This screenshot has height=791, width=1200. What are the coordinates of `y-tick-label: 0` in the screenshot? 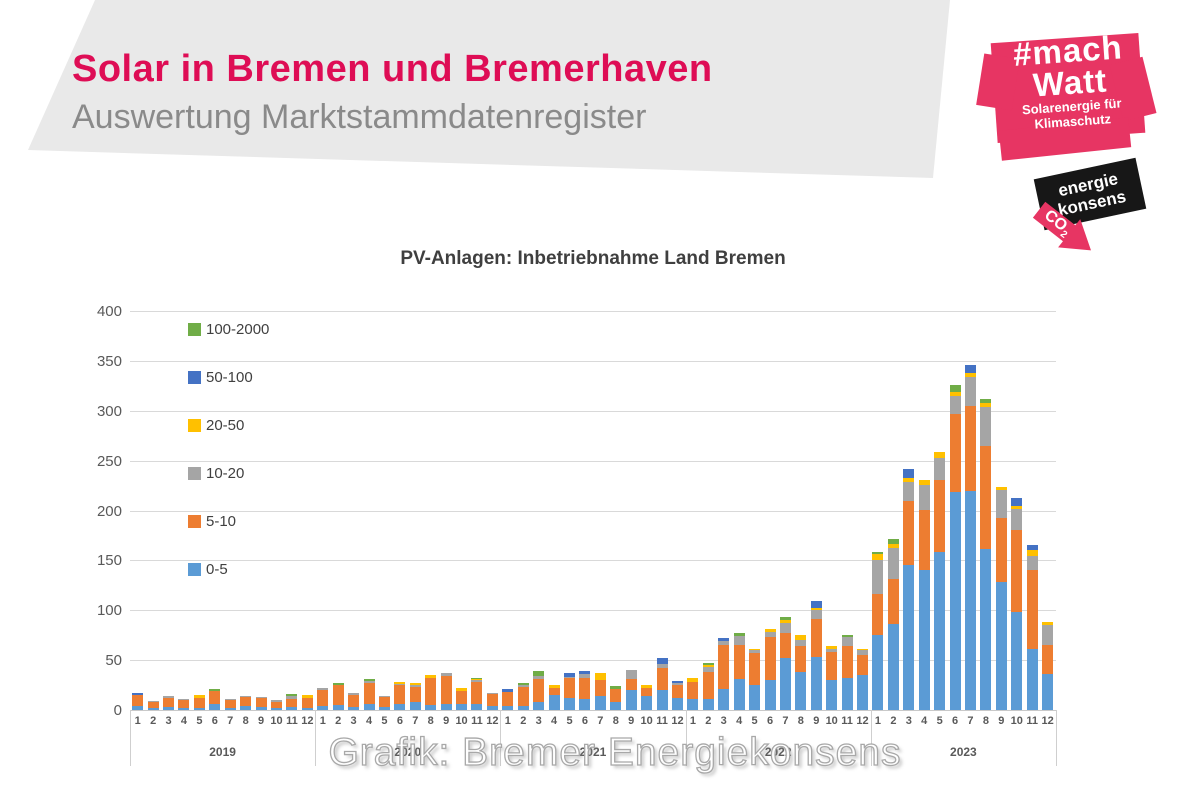 It's located at (117, 710).